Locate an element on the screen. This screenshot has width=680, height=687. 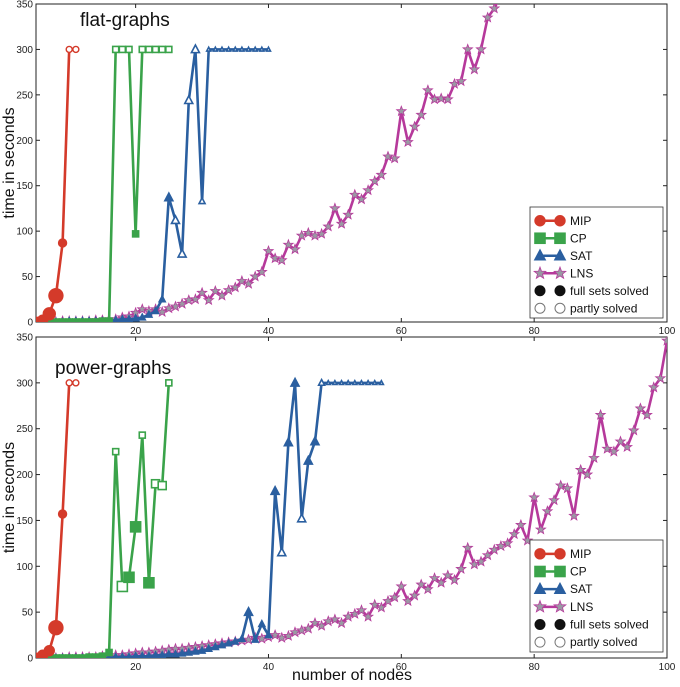
legend-label: partly solved is located at coordinates (603, 308).